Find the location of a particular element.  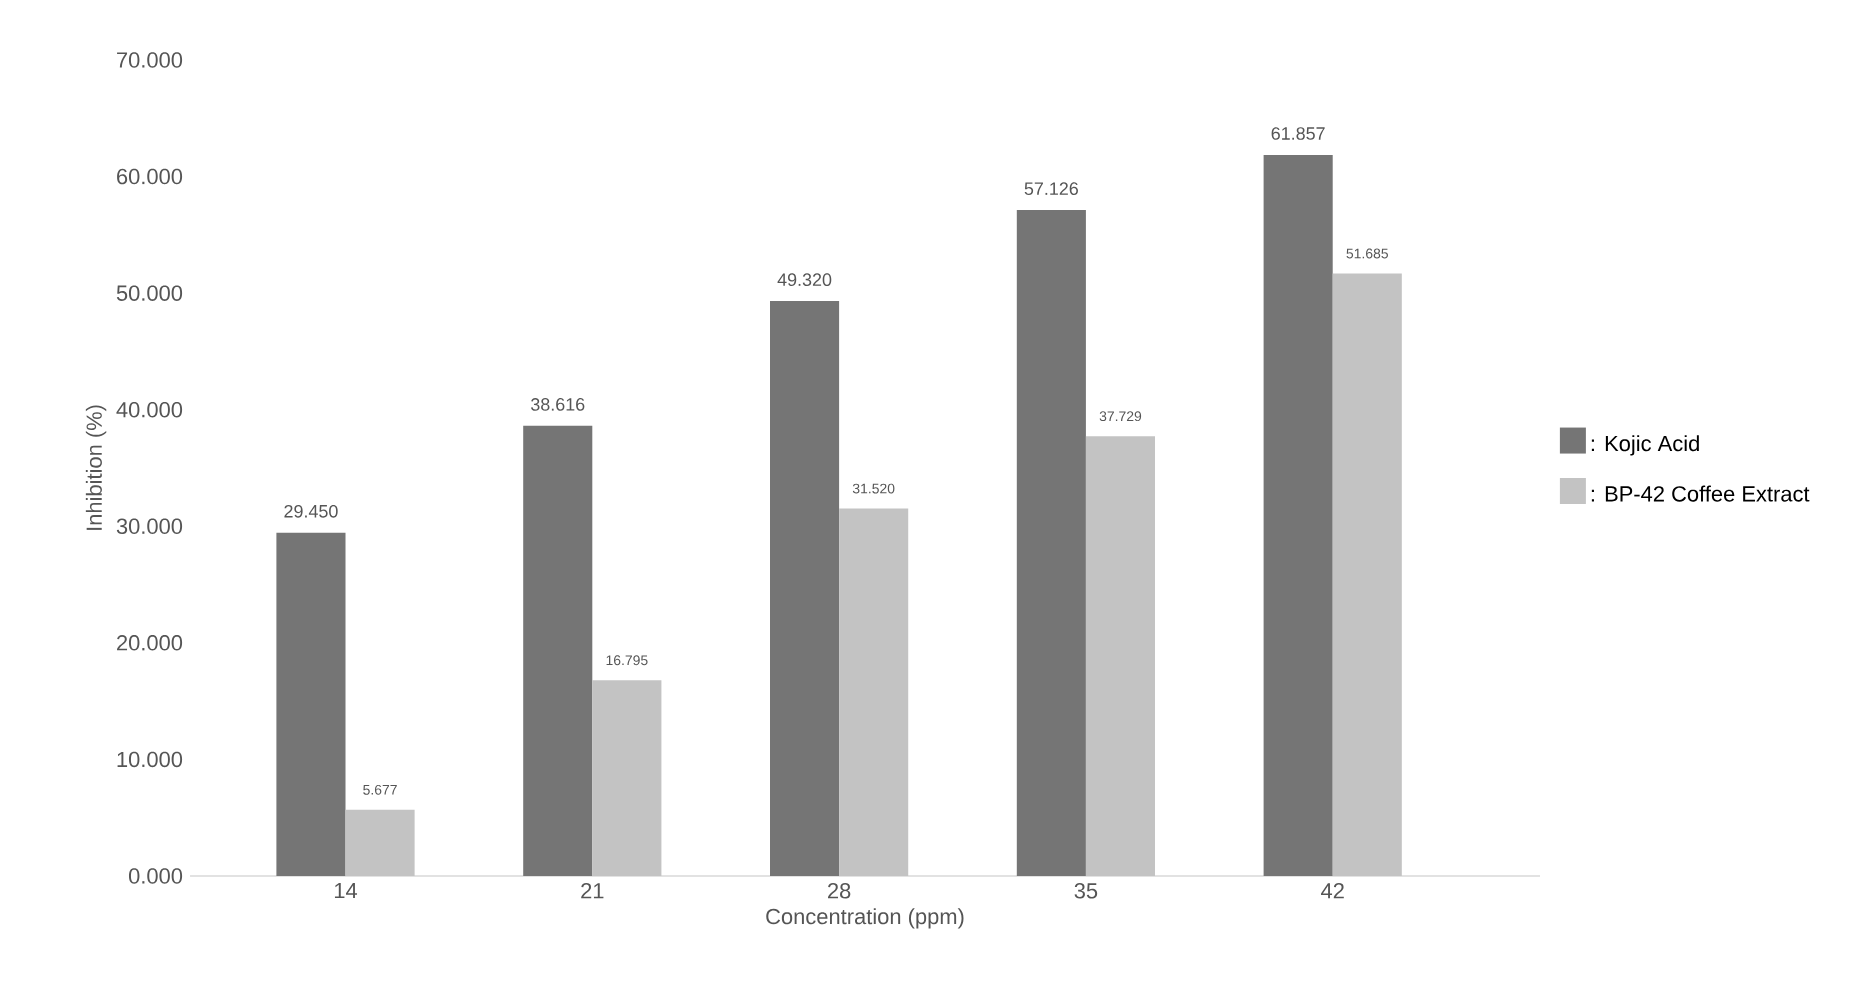

data-label: 49.320 is located at coordinates (804, 280).